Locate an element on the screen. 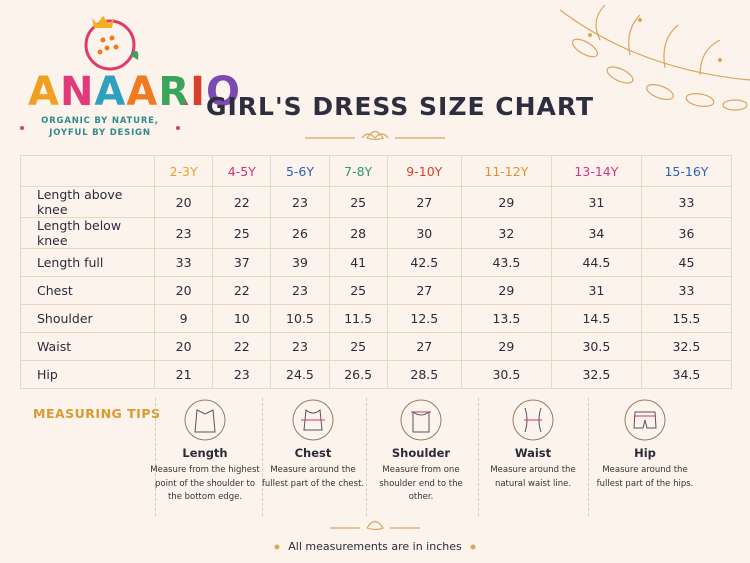 The width and height of the screenshot is (750, 563). row-label: Length below knee is located at coordinates (87, 233).